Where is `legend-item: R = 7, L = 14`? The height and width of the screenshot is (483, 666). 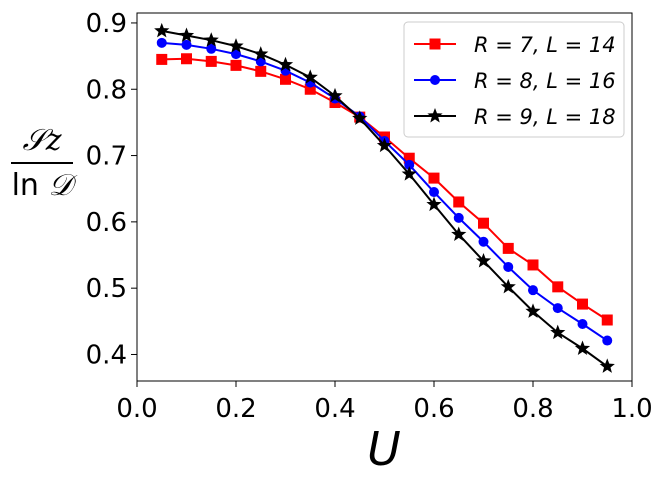
legend-item: R = 7, L = 14 is located at coordinates (515, 45).